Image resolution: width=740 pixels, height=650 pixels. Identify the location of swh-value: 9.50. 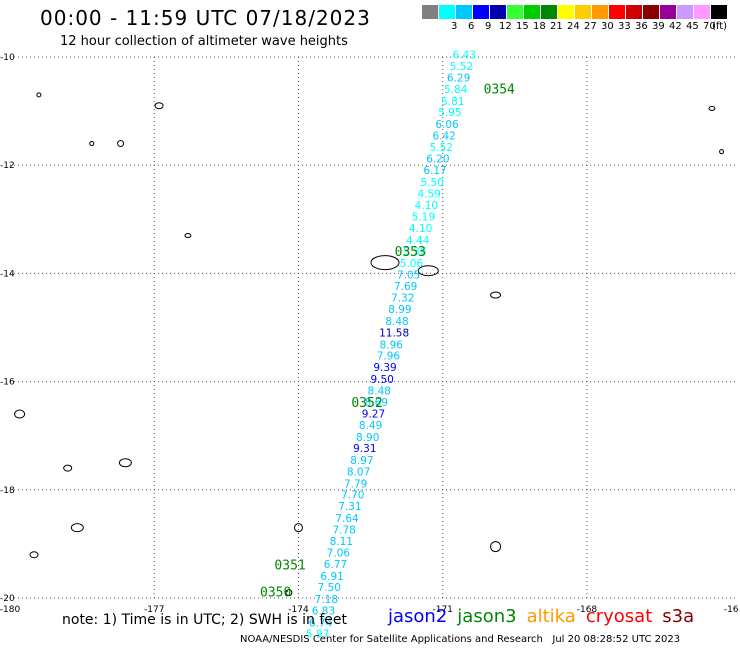
(381, 380).